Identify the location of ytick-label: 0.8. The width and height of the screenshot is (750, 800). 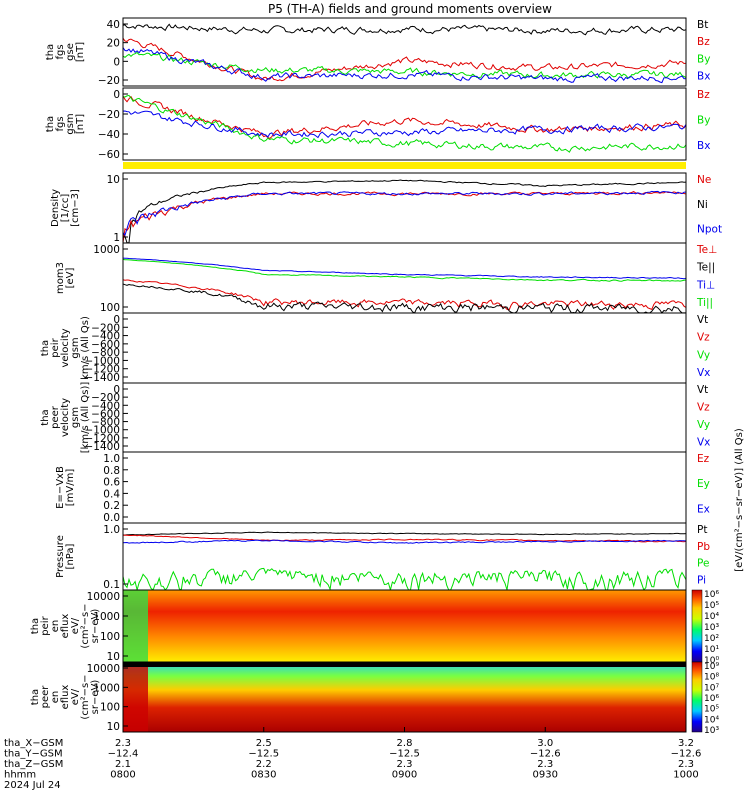
(111, 471).